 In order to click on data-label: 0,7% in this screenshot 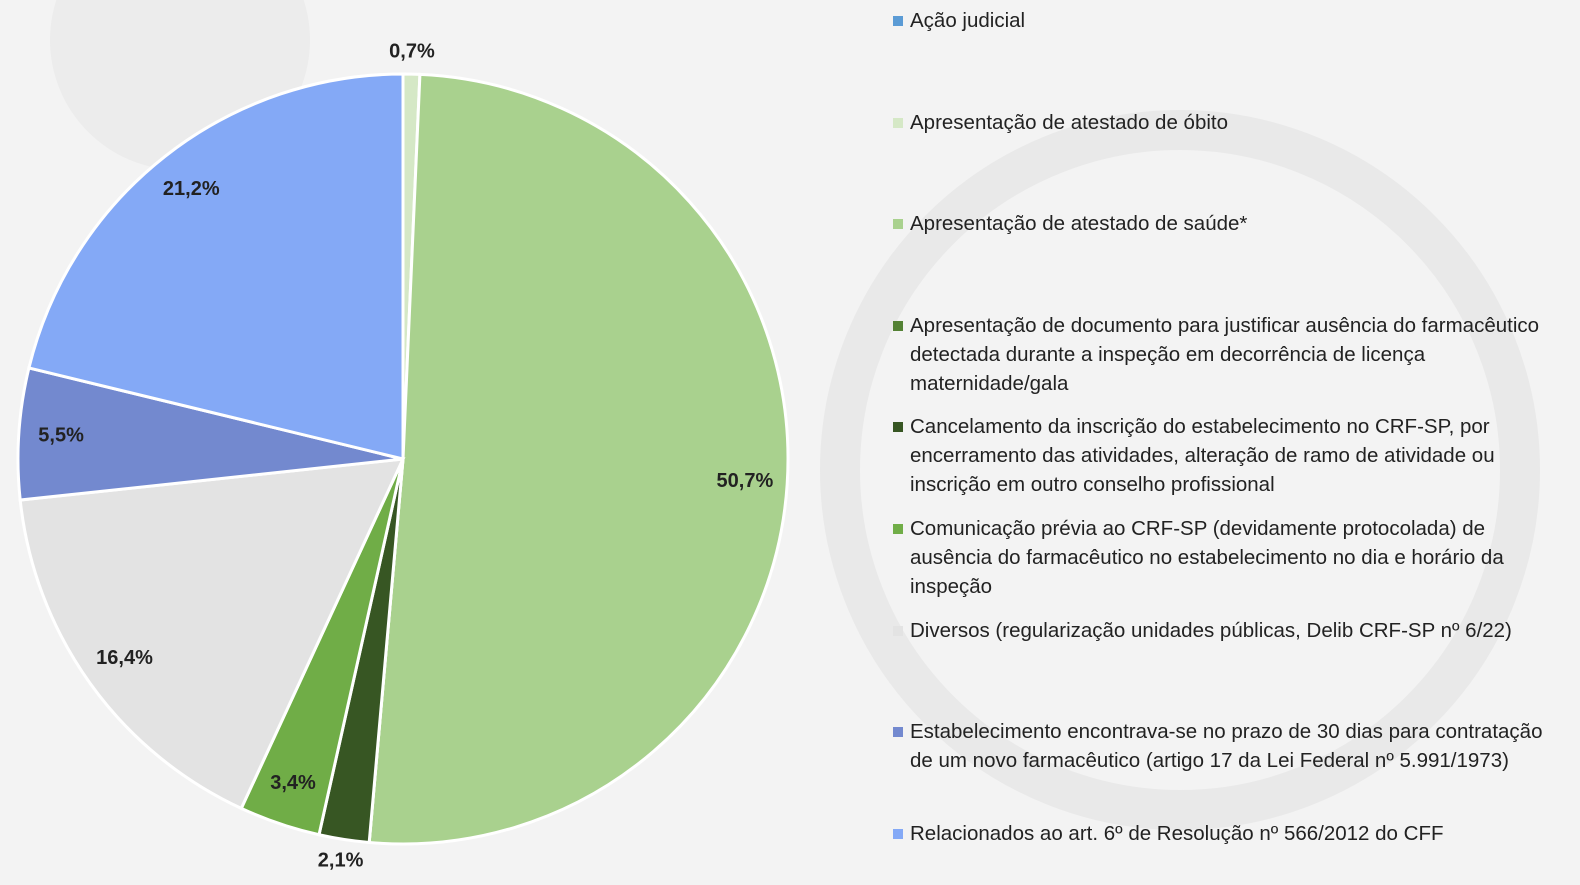, I will do `click(412, 51)`.